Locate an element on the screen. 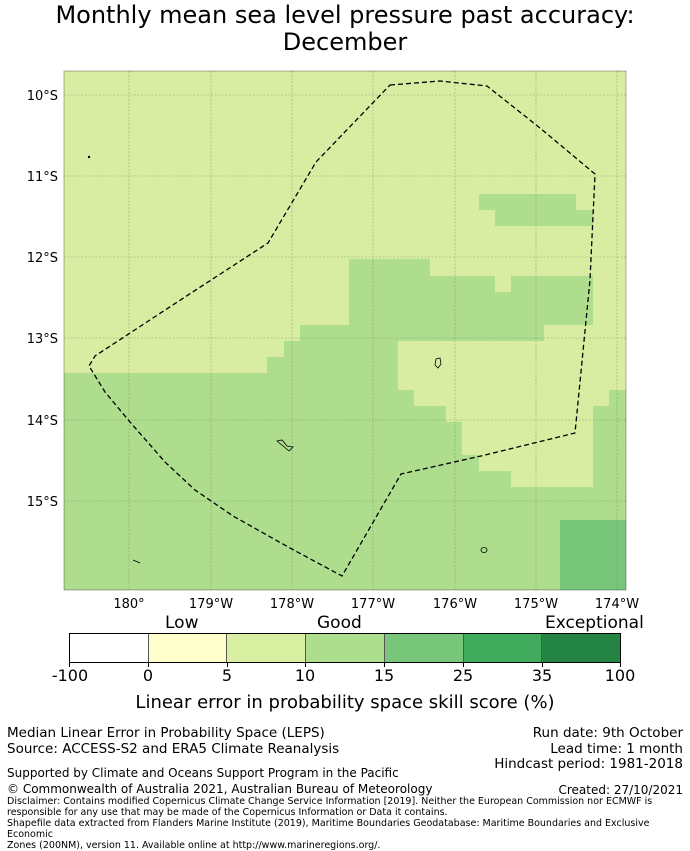 Image resolution: width=690 pixels, height=851 pixels. colorbar is located at coordinates (345, 648).